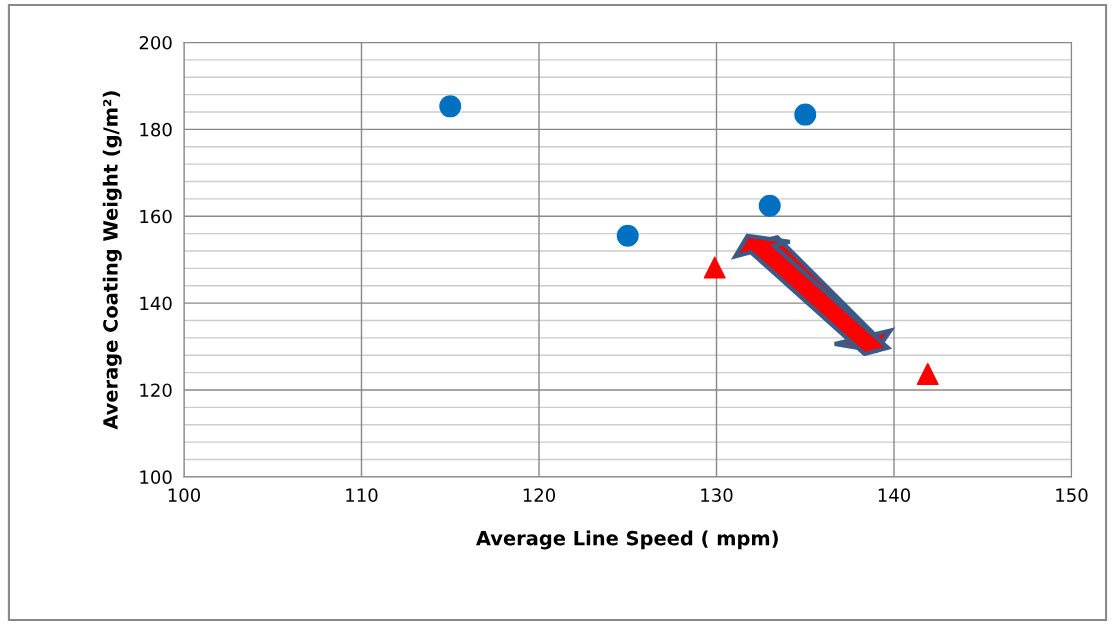 The height and width of the screenshot is (625, 1115). What do you see at coordinates (156, 129) in the screenshot?
I see `y-tick-label: 180` at bounding box center [156, 129].